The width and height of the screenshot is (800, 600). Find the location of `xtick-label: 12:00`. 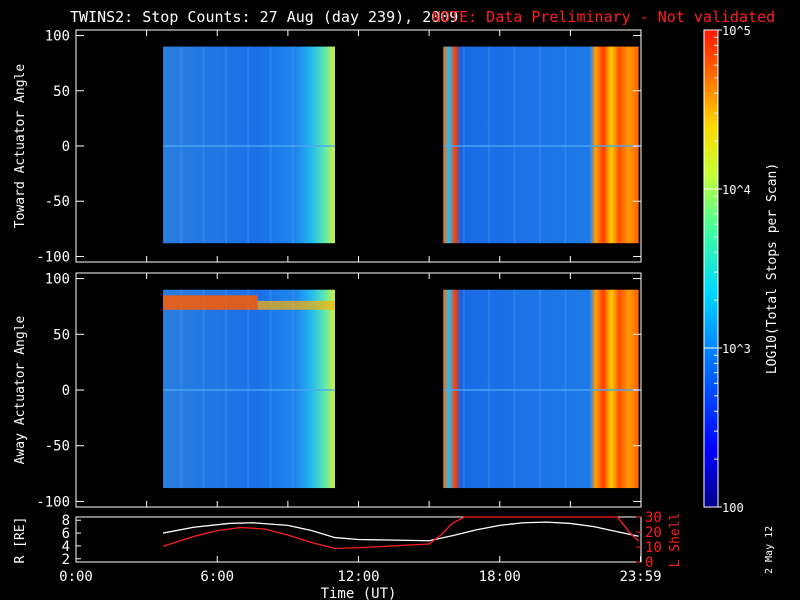

xtick-label: 12:00 is located at coordinates (358, 577).